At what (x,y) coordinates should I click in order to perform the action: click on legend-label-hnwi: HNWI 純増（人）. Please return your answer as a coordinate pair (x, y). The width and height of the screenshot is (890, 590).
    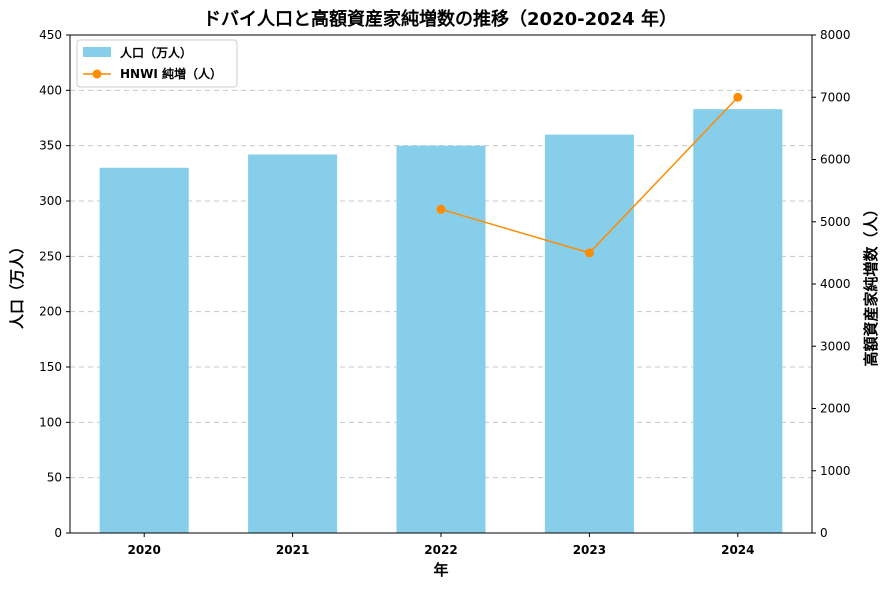
    Looking at the image, I should click on (171, 73).